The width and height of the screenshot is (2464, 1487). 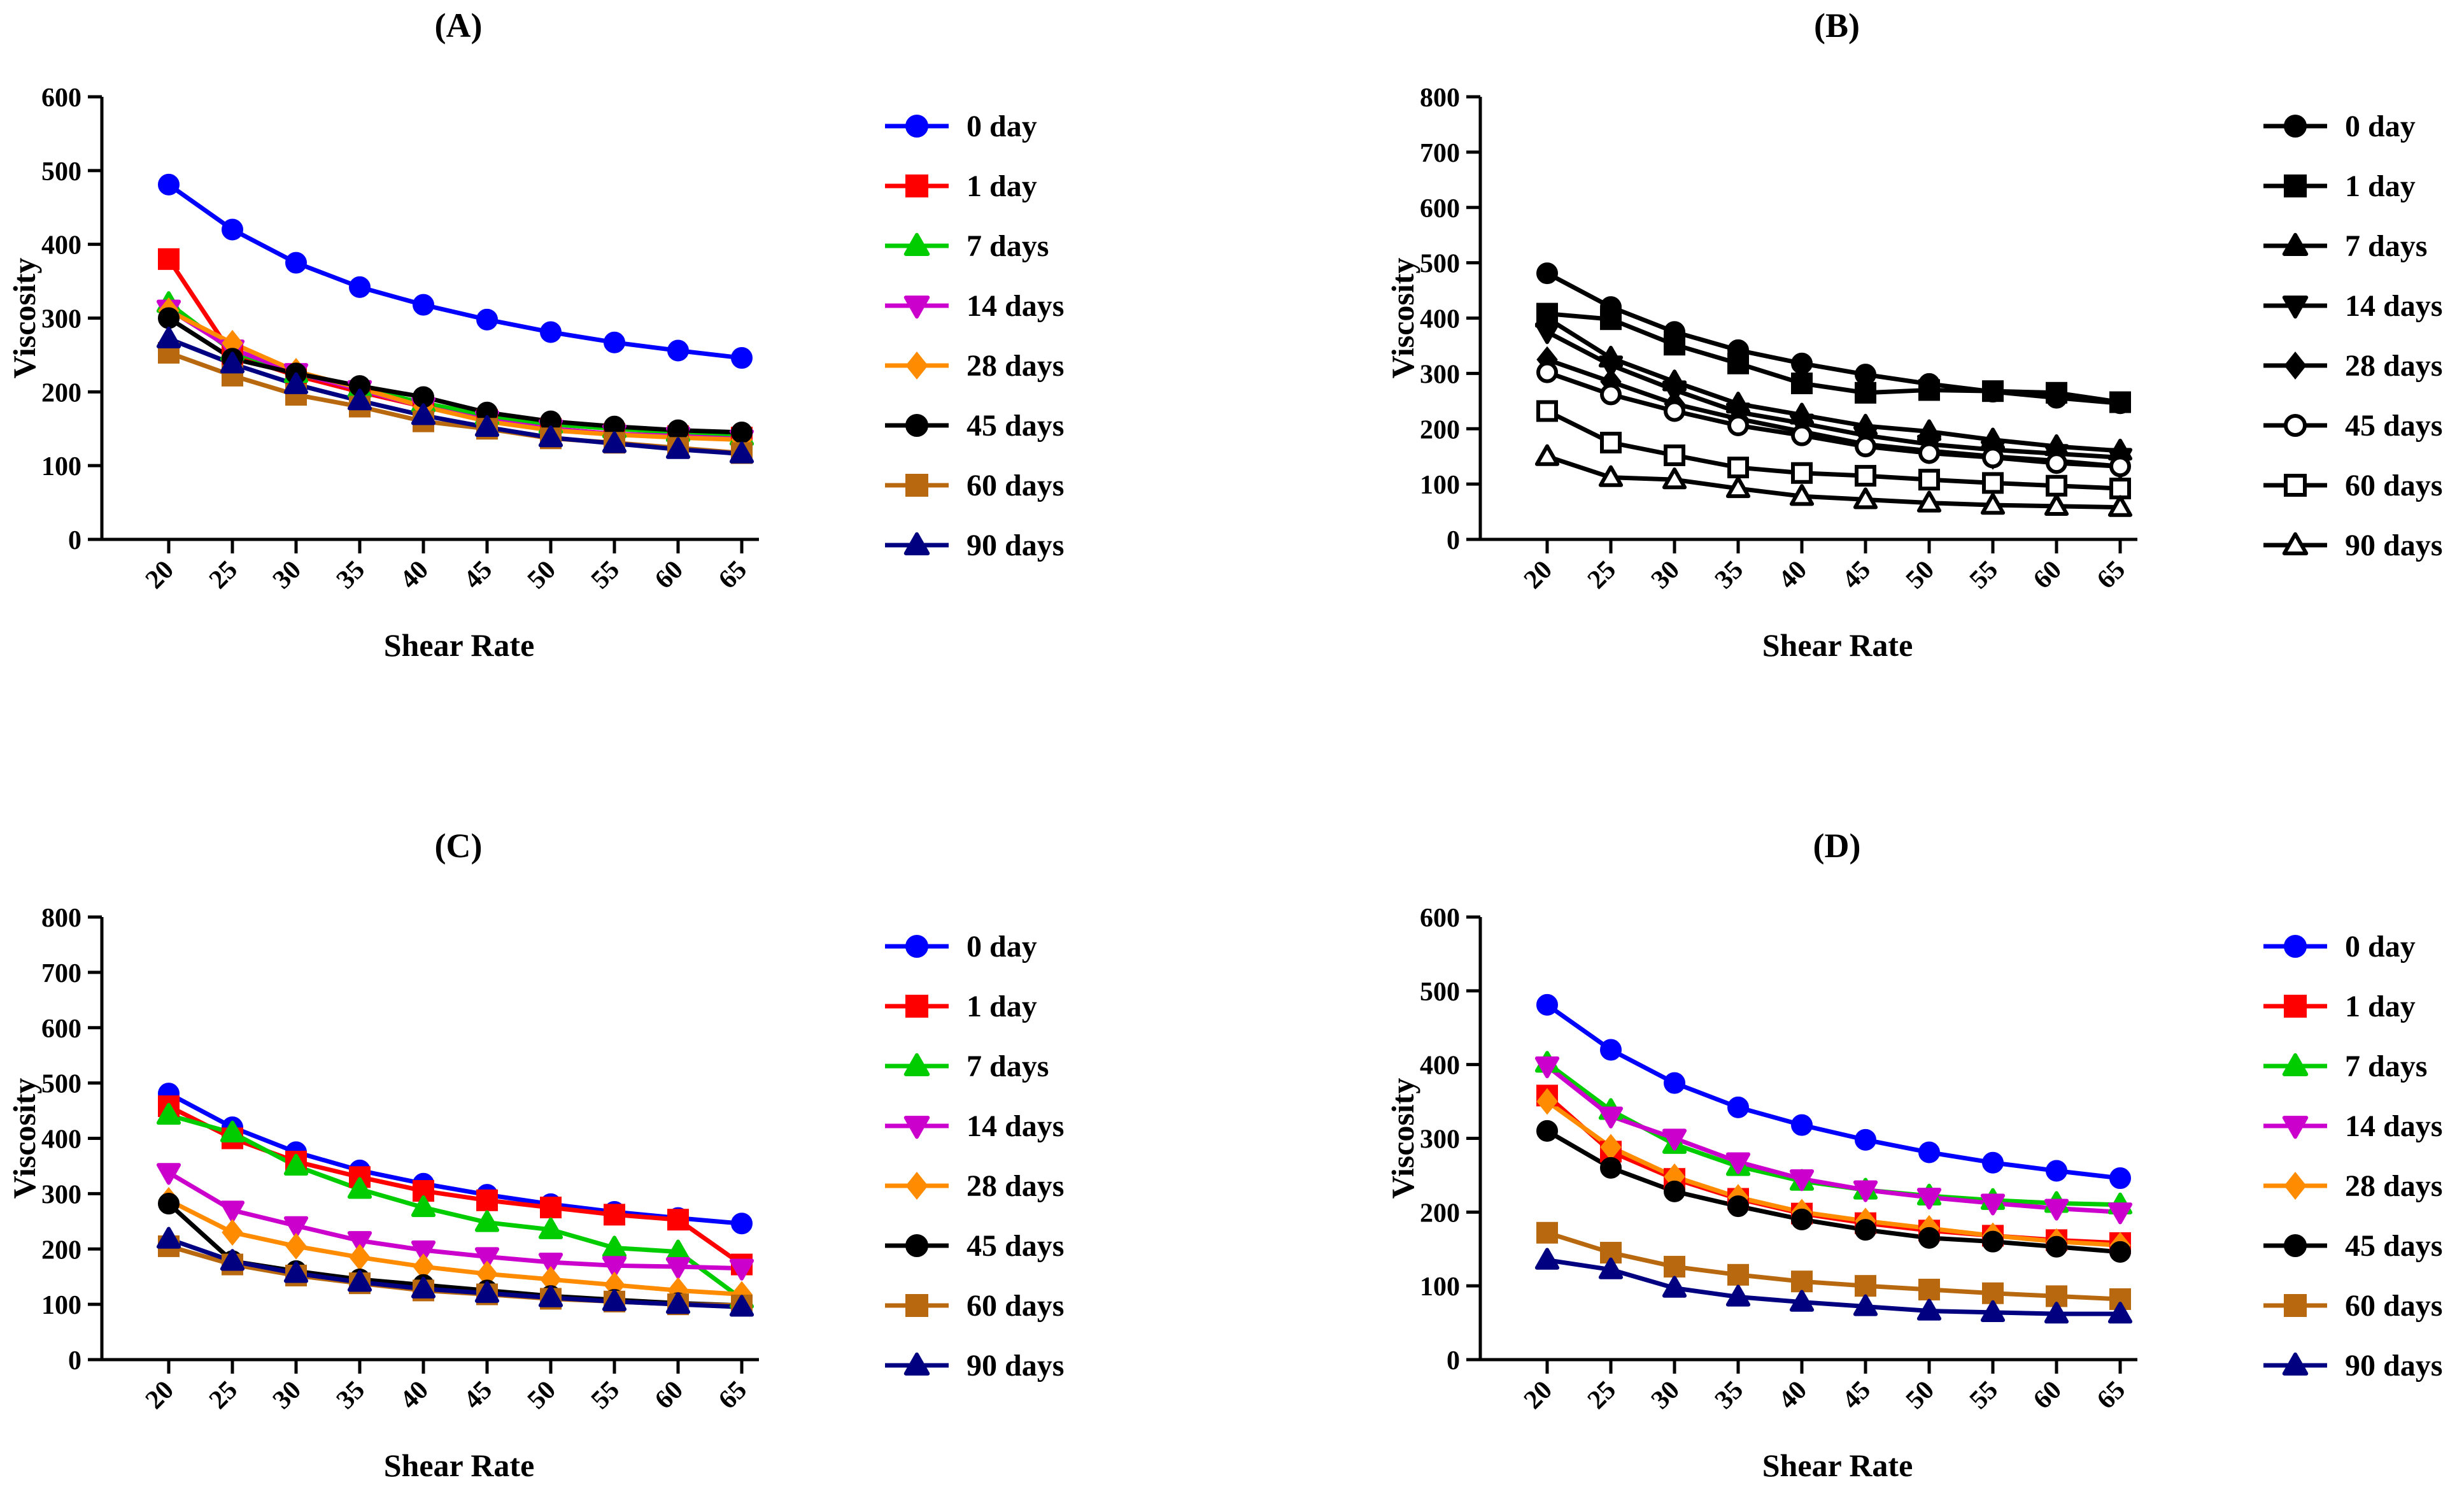 I want to click on legend-item: 45 days, so click(x=974, y=1246).